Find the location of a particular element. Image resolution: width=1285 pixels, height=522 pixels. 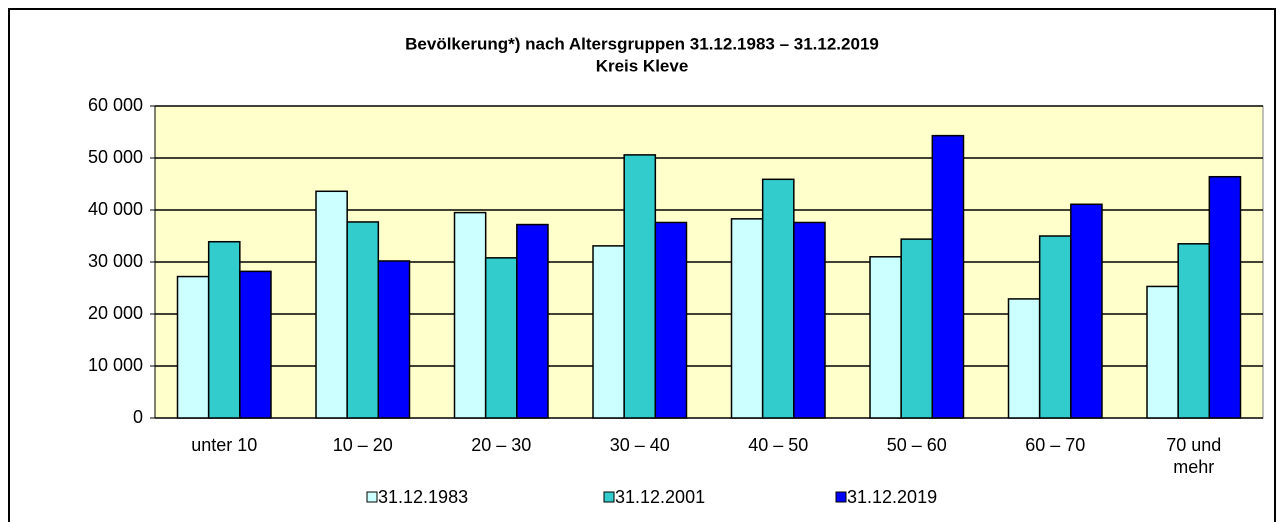

x-tick-label: 60 – 70 is located at coordinates (1055, 445).